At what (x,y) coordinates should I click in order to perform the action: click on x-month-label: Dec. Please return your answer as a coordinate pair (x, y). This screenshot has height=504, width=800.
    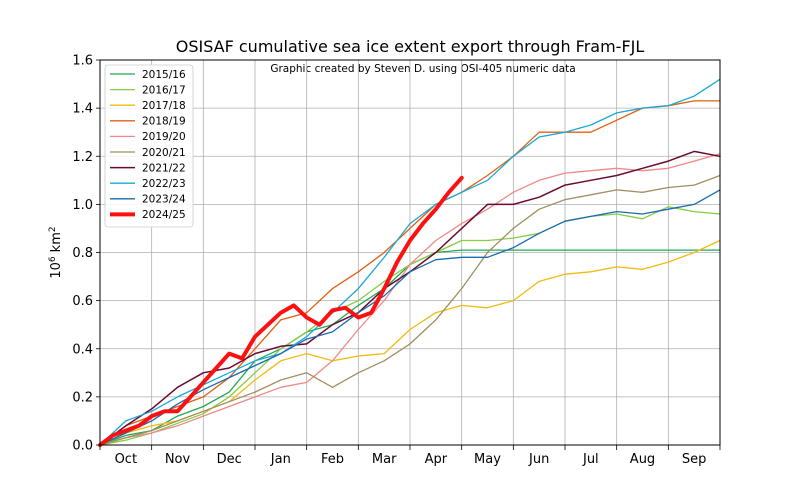
    Looking at the image, I should click on (229, 459).